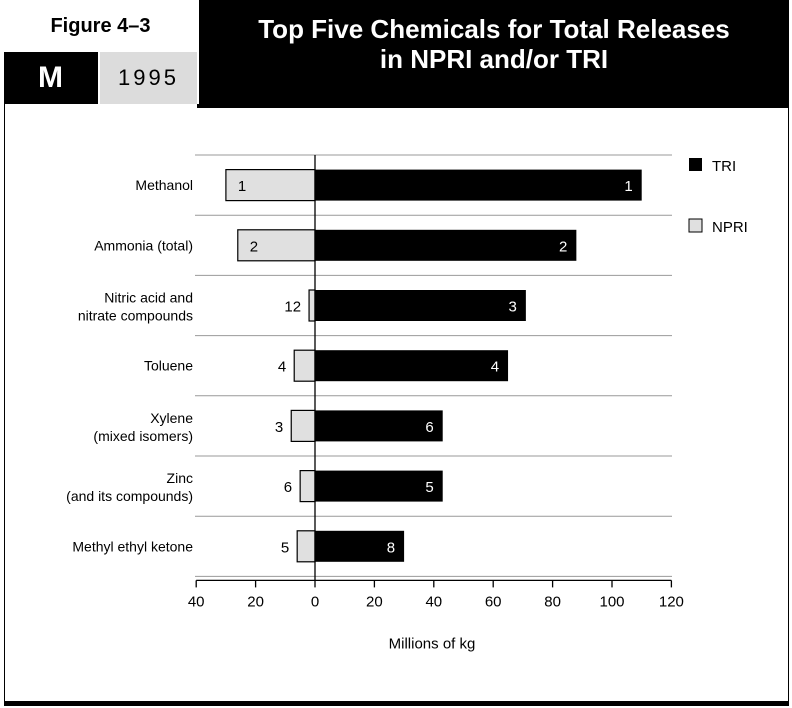 Image resolution: width=792 pixels, height=708 pixels. What do you see at coordinates (671, 601) in the screenshot?
I see `x-tick-label: 120` at bounding box center [671, 601].